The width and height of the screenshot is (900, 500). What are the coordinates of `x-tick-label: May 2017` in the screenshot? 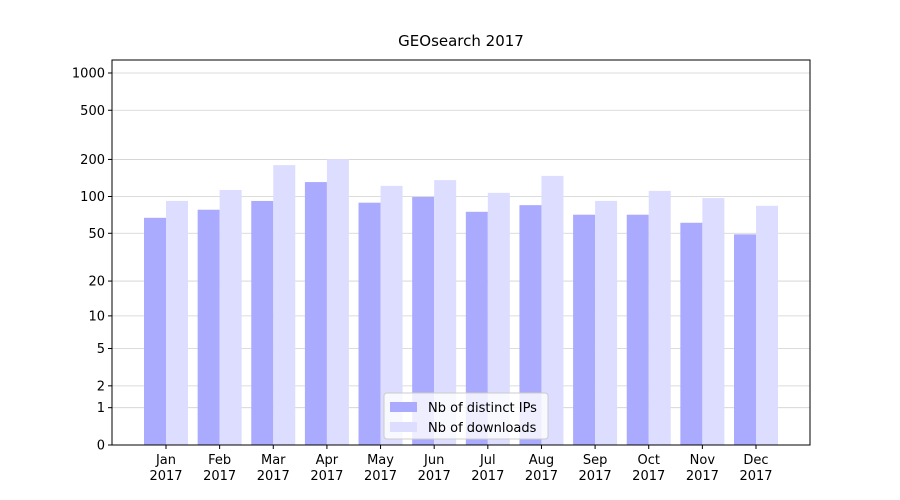 It's located at (380, 468).